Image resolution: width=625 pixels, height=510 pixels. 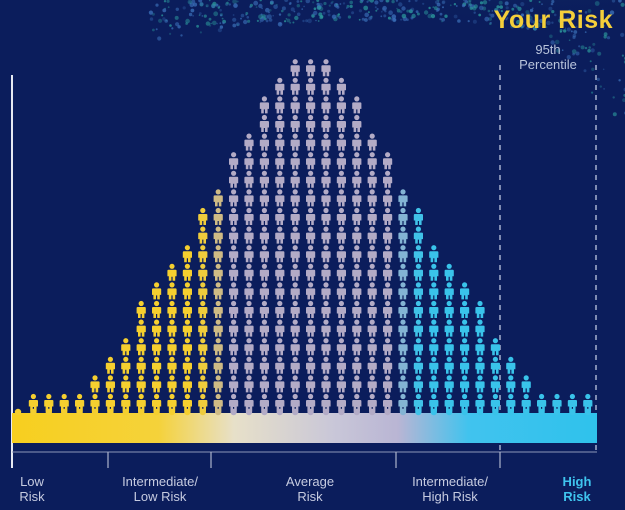 What do you see at coordinates (310, 481) in the screenshot?
I see `x-label-line1: Average` at bounding box center [310, 481].